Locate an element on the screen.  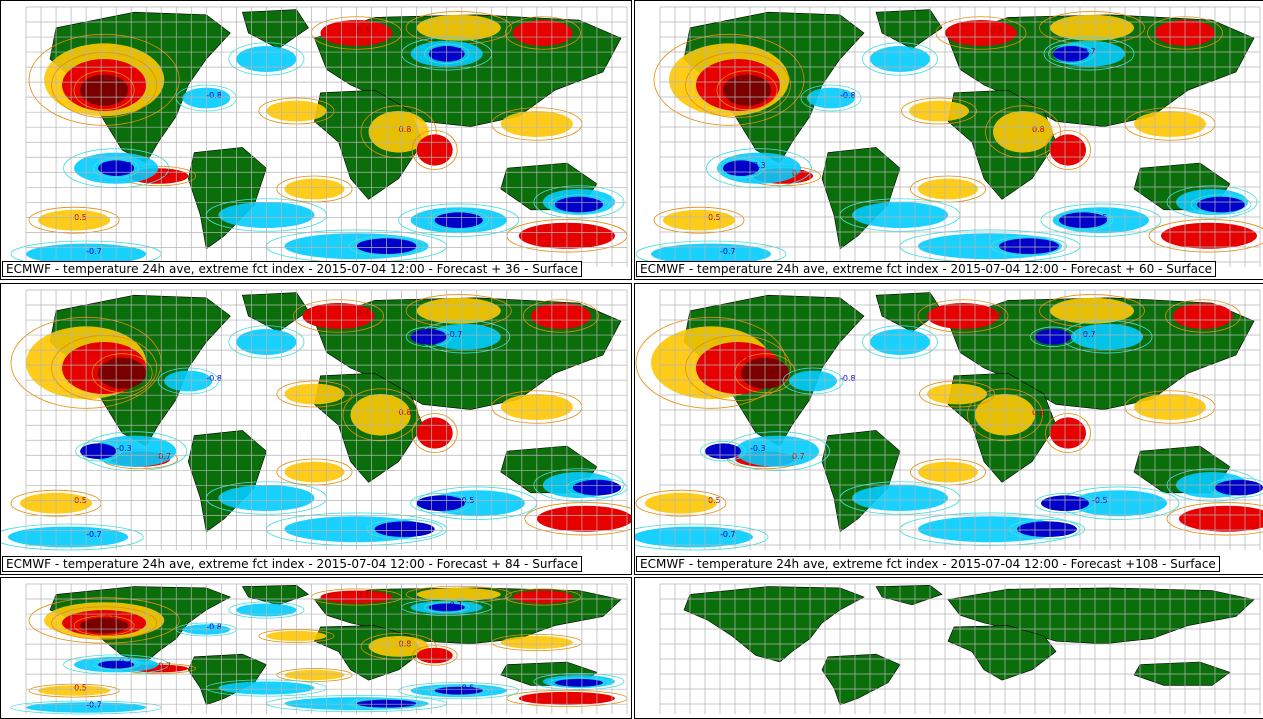
map-panel-partial-right is located at coordinates (948, 648).